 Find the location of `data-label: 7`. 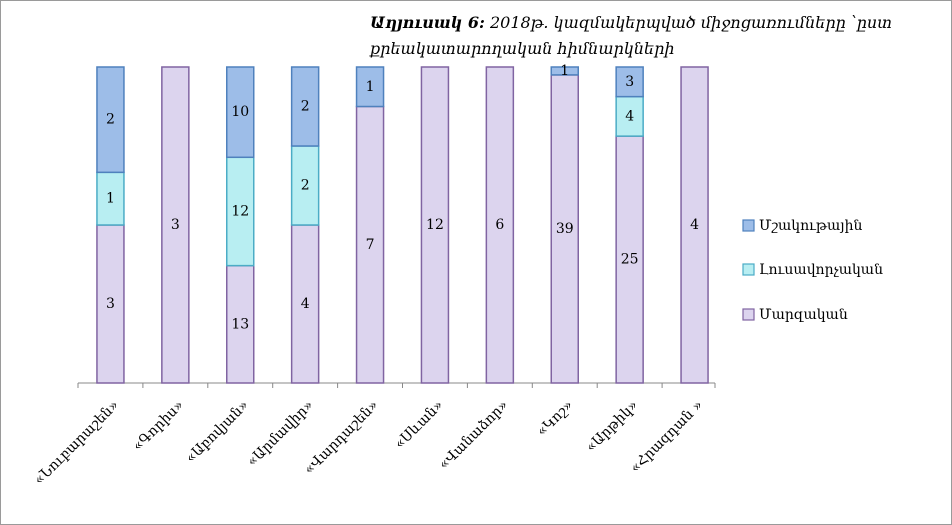

data-label: 7 is located at coordinates (370, 245).